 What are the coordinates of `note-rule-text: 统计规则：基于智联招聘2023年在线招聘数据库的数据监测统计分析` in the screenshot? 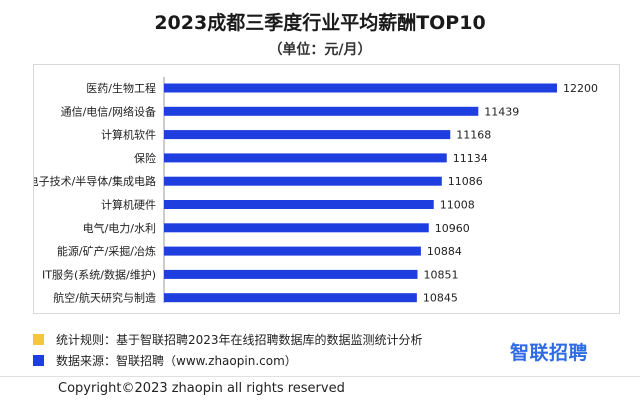 It's located at (239, 339).